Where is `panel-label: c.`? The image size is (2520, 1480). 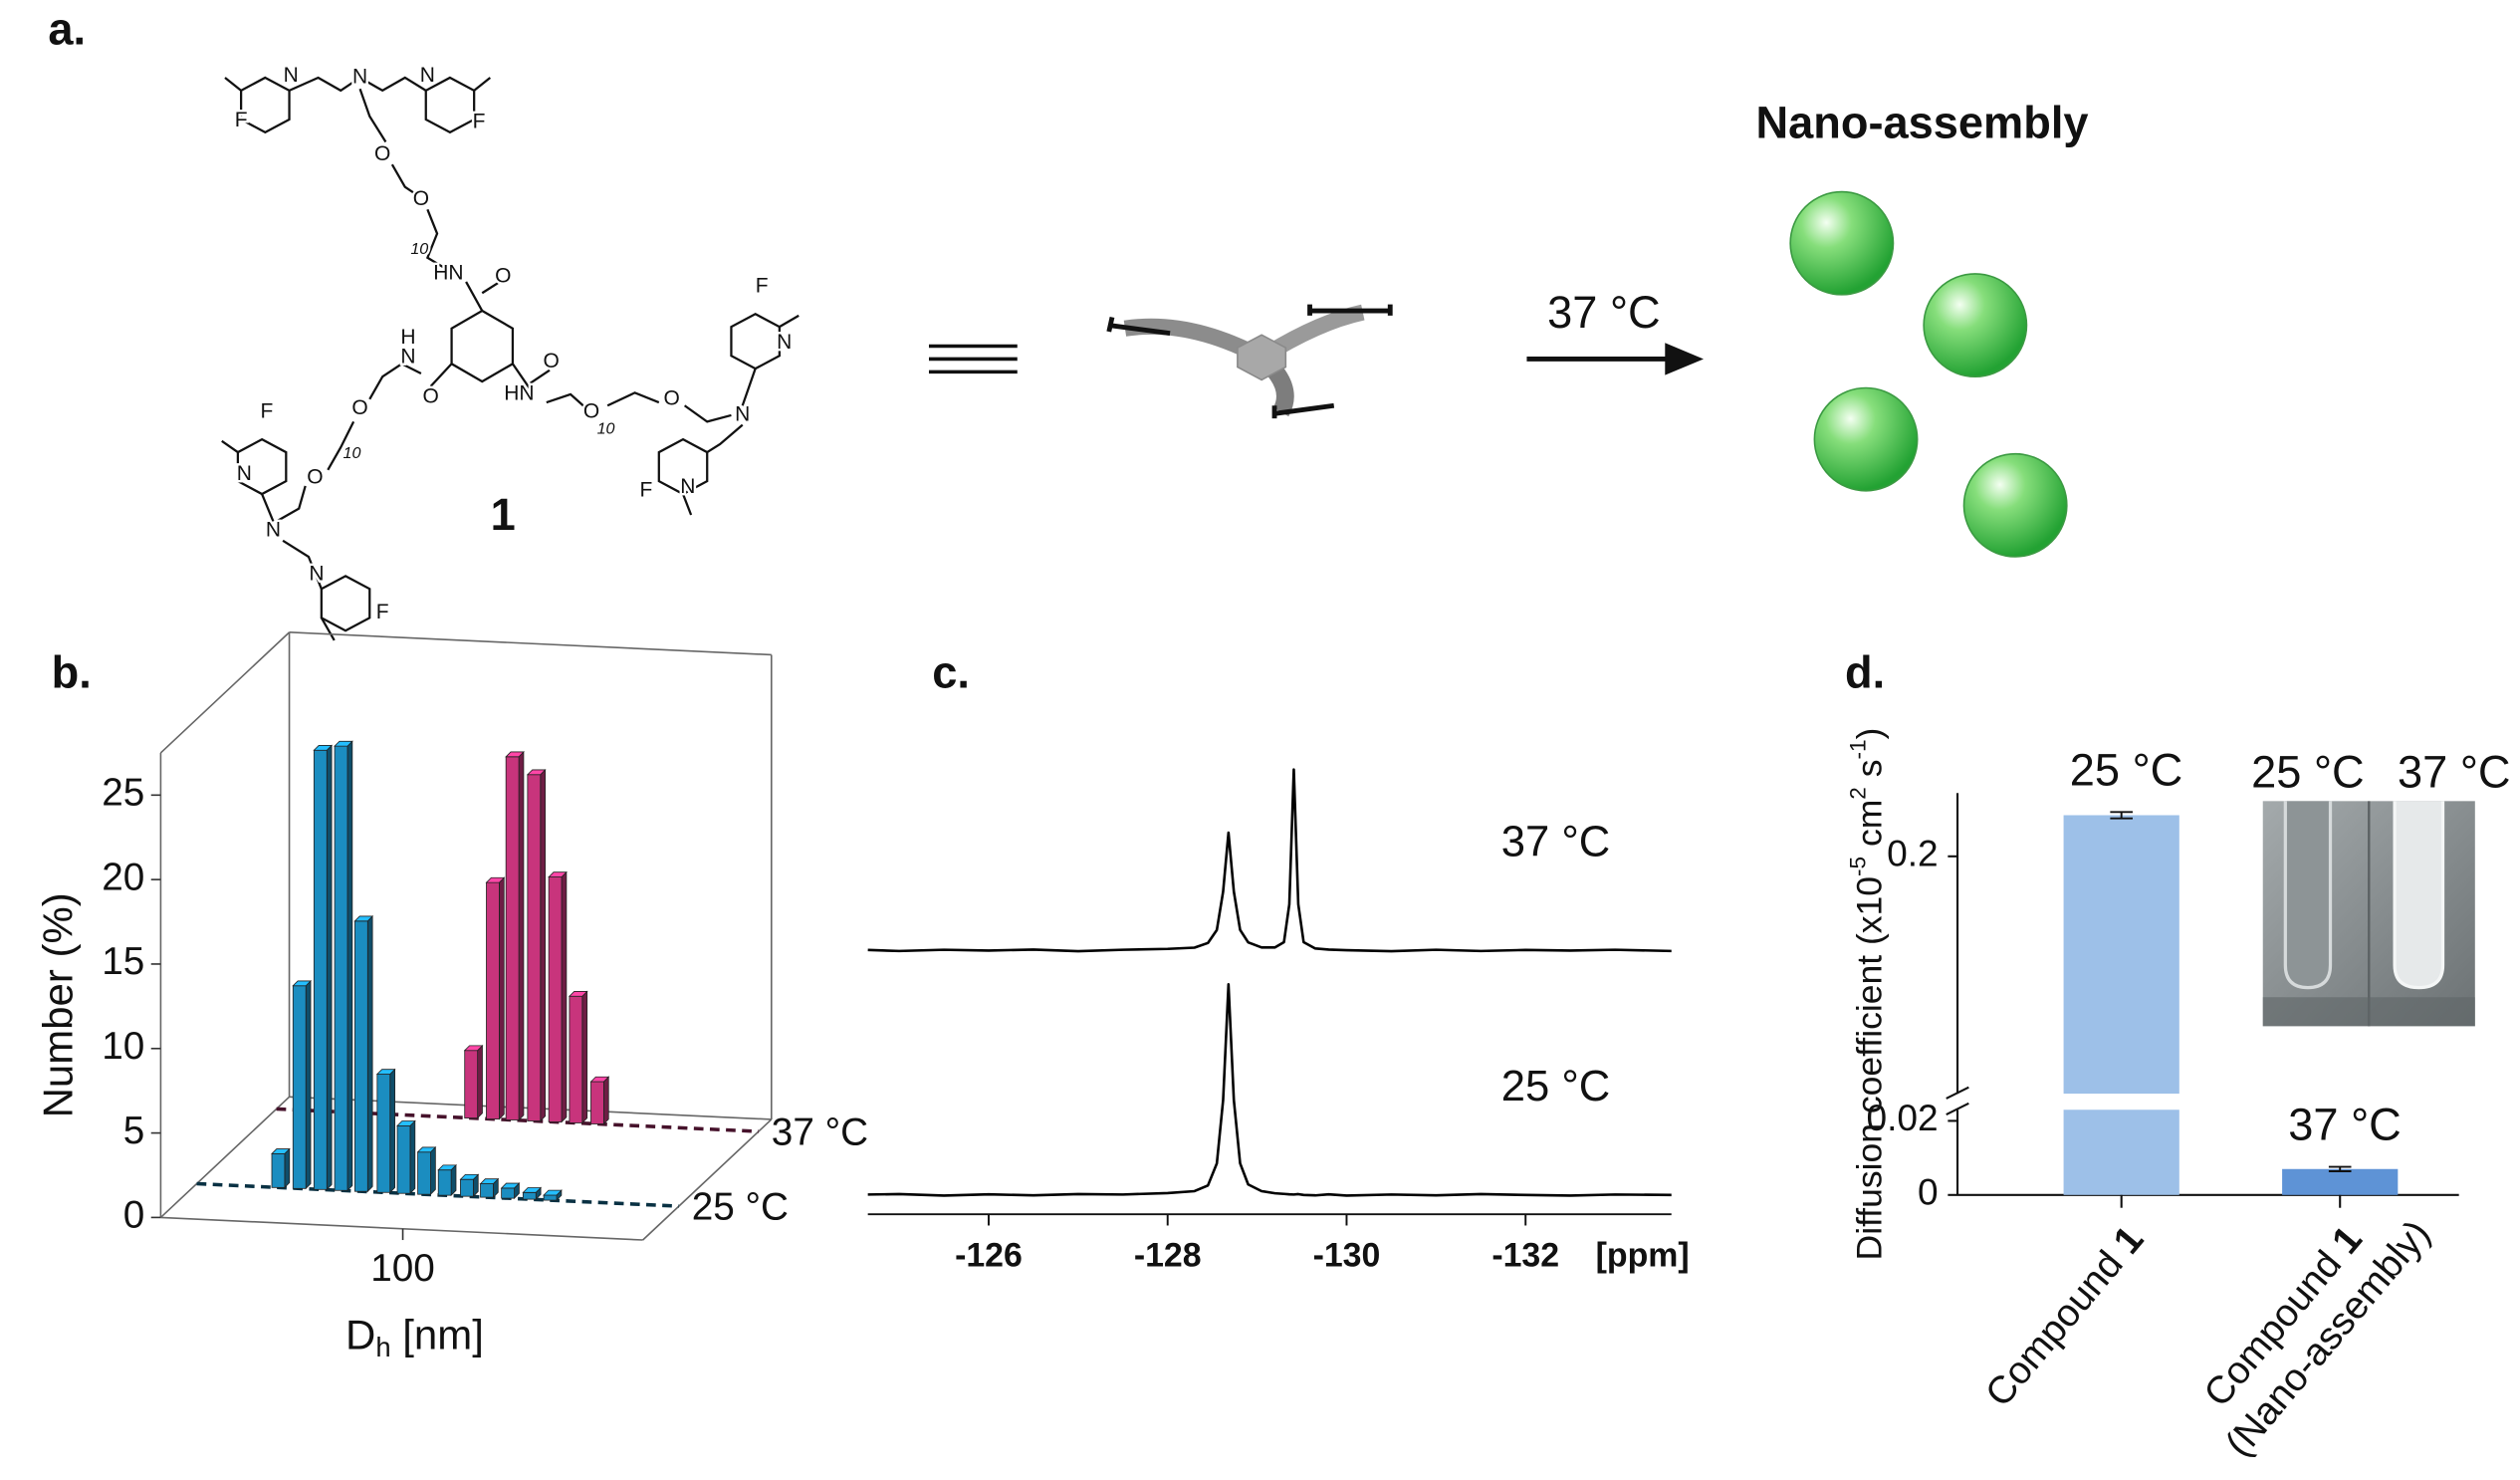 panel-label: c. is located at coordinates (951, 672).